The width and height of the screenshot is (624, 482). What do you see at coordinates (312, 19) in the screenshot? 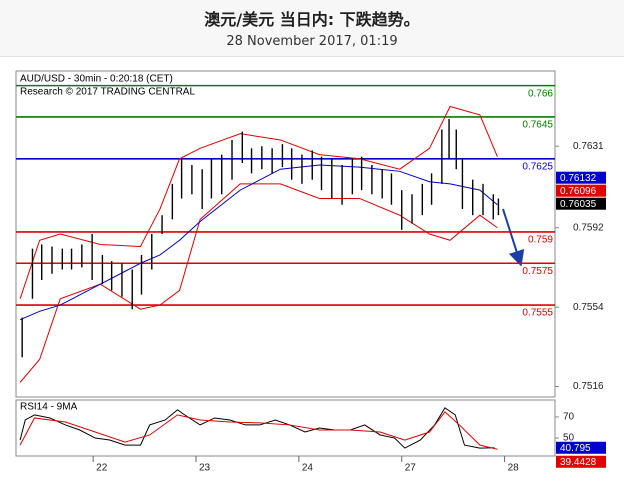
I see `page-title: 澳元/美元 当日内: 下跌趋势。` at bounding box center [312, 19].